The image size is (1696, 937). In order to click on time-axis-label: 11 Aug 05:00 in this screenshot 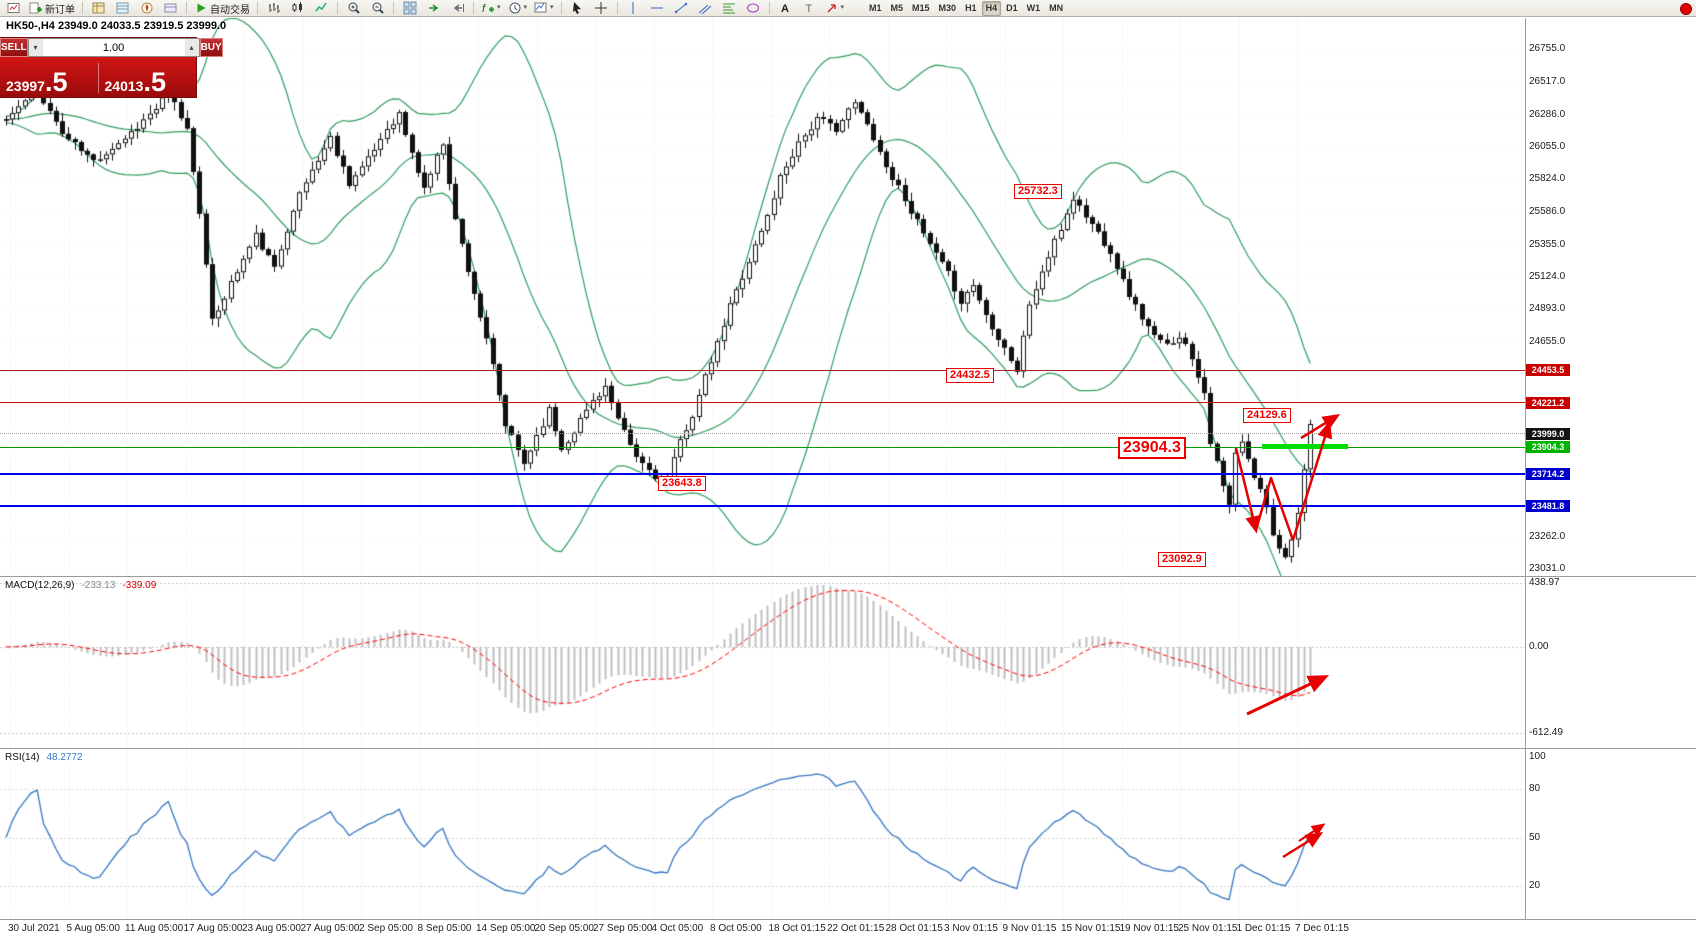, I will do `click(154, 928)`.